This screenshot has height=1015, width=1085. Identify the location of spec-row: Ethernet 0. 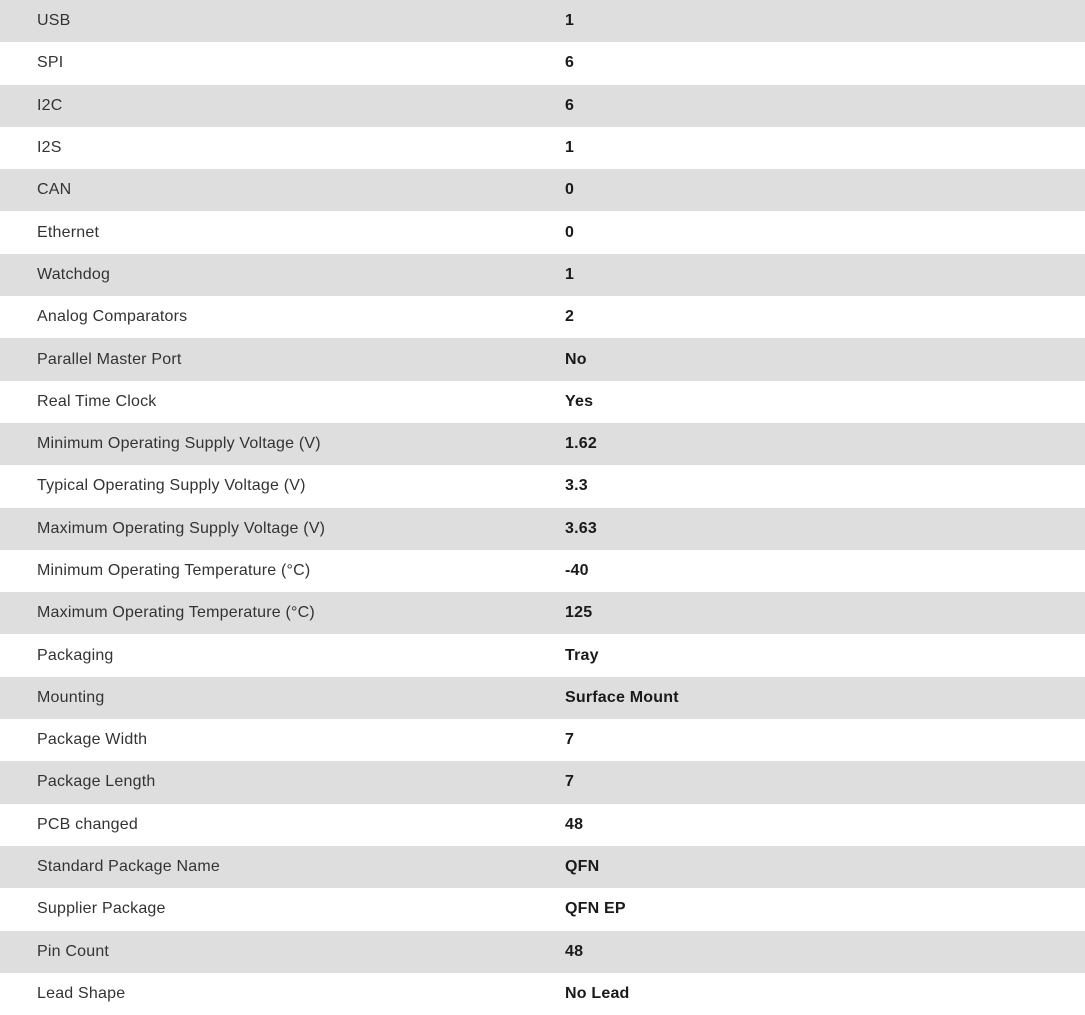
(542, 232).